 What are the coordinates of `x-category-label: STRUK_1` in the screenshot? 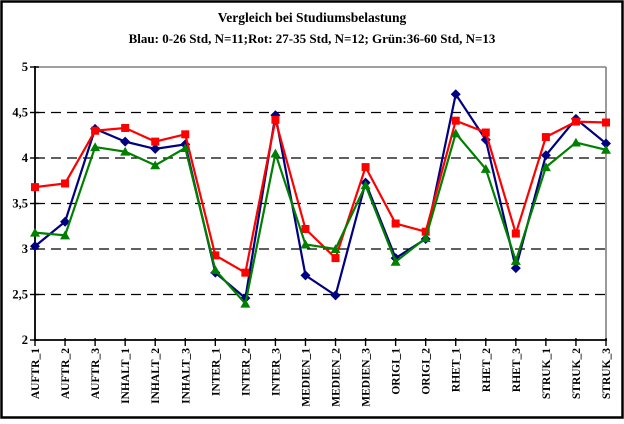 It's located at (547, 373).